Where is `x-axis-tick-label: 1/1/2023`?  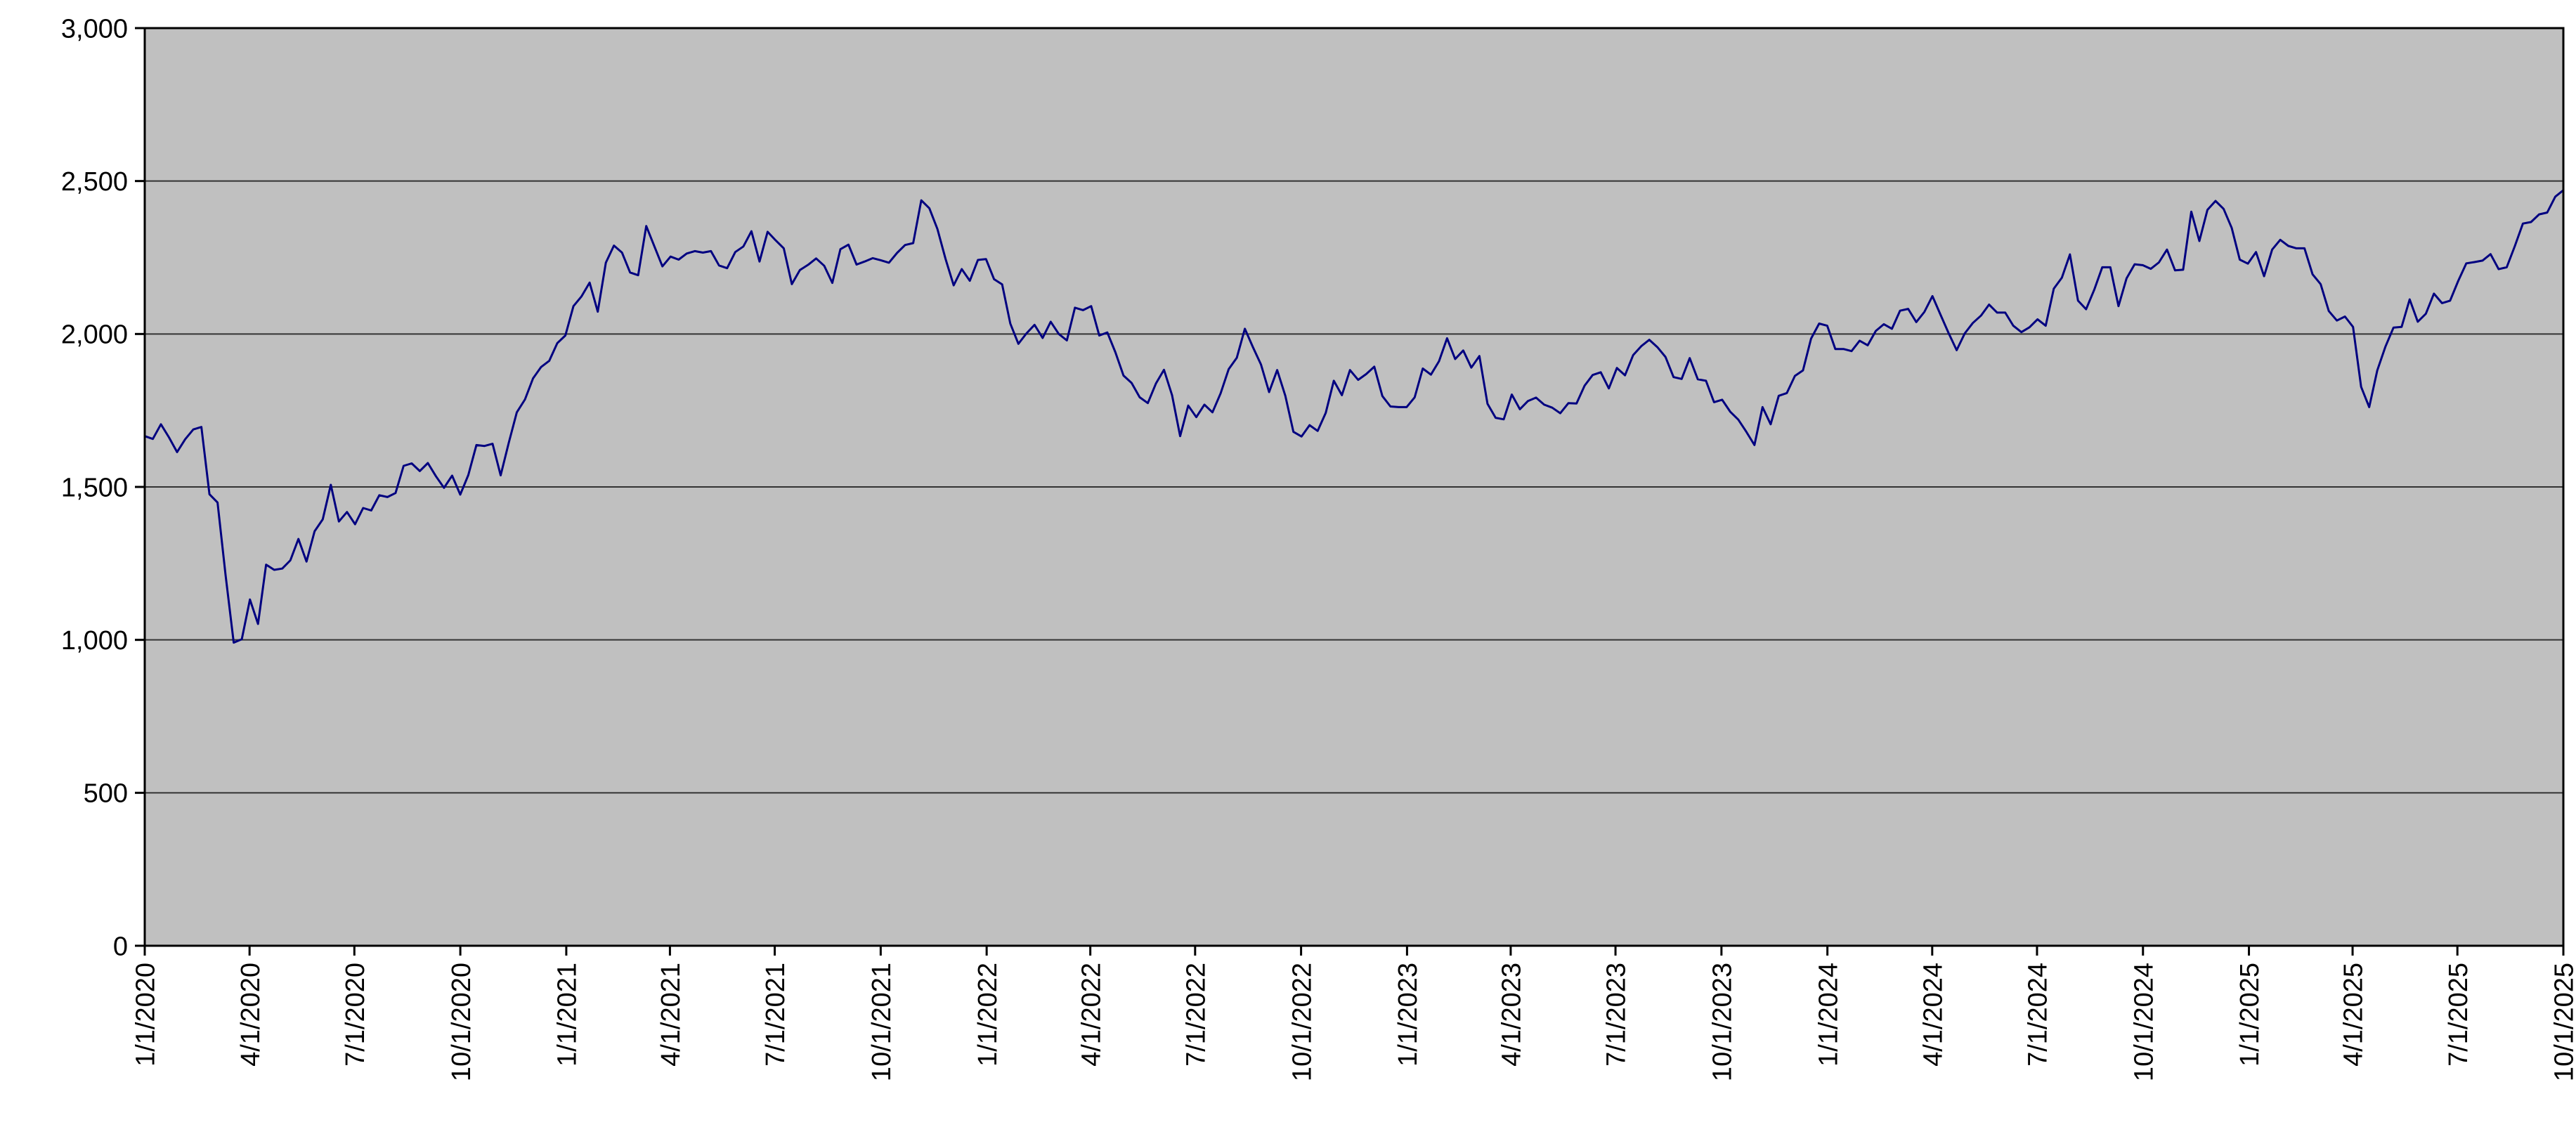
x-axis-tick-label: 1/1/2023 is located at coordinates (1408, 1015).